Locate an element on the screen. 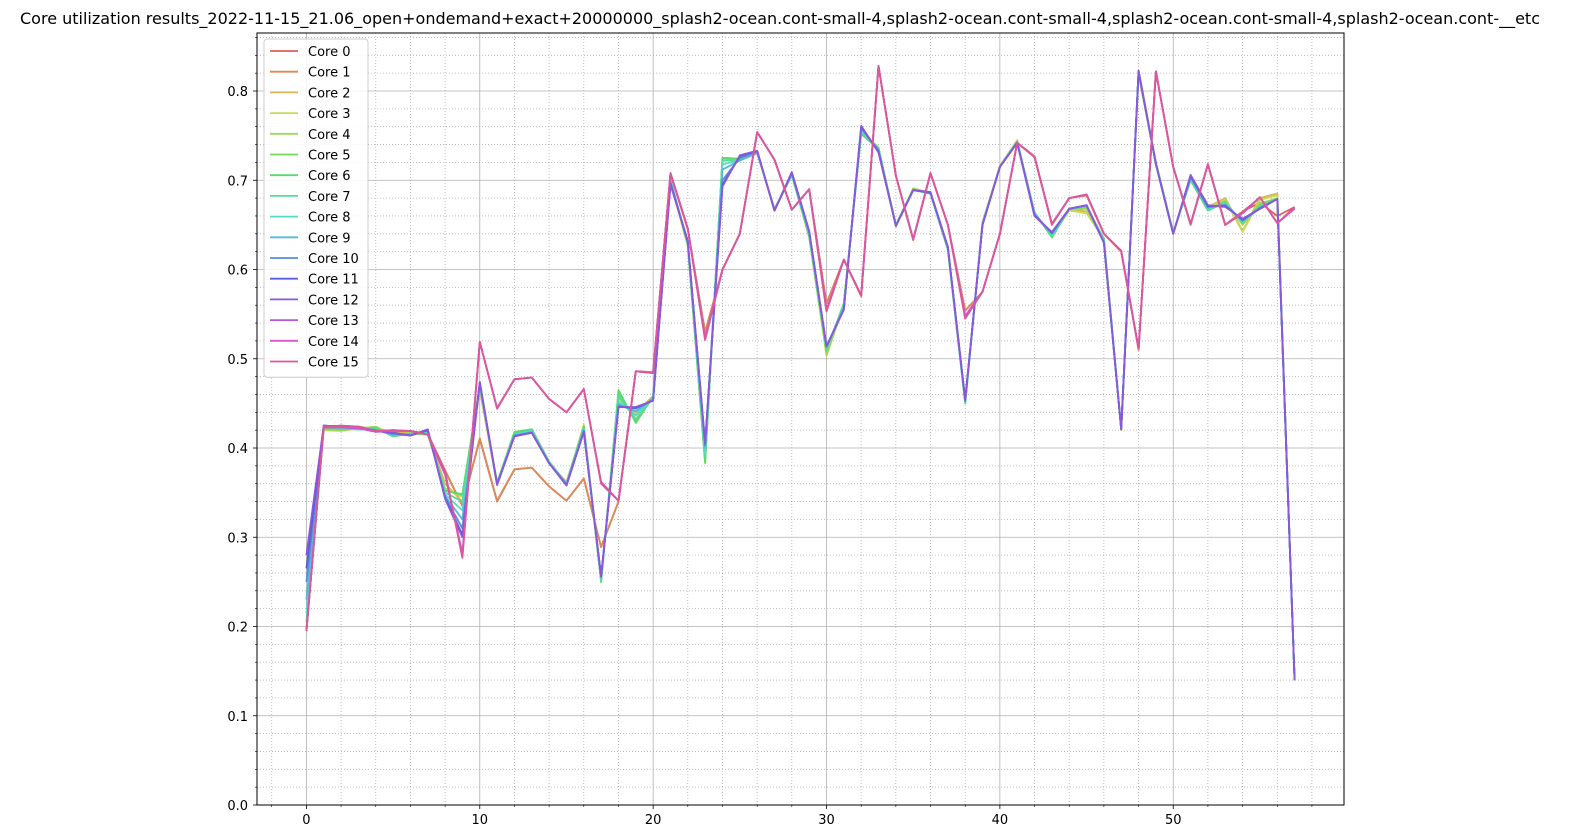 The width and height of the screenshot is (1596, 836). legend-label: Core 3 is located at coordinates (329, 114).